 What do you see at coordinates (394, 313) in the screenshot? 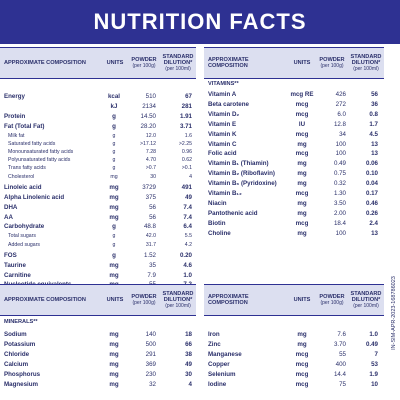
I see `side-code-text: IN-SIM-APR-2023-168786023` at bounding box center [394, 313].